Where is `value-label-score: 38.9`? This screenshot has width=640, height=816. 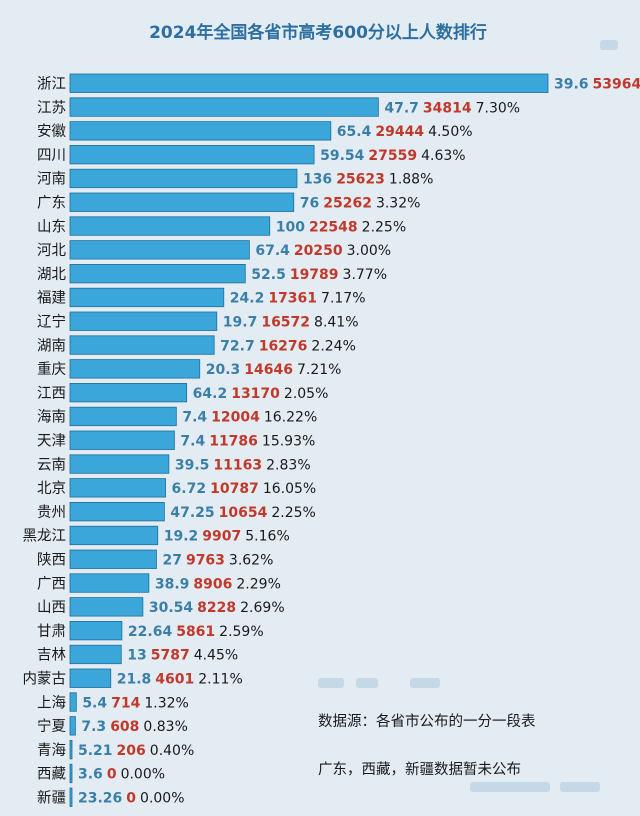 value-label-score: 38.9 is located at coordinates (172, 584).